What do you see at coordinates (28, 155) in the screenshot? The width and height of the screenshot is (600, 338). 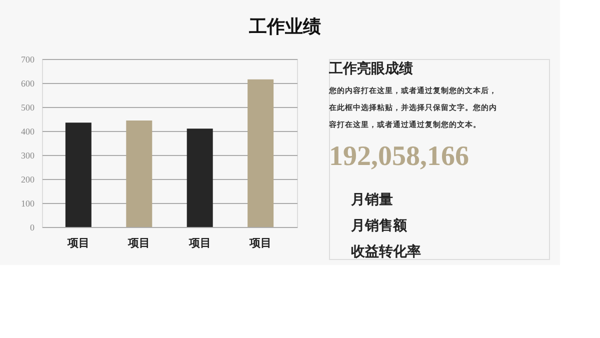 I see `y-tick-label: 300` at bounding box center [28, 155].